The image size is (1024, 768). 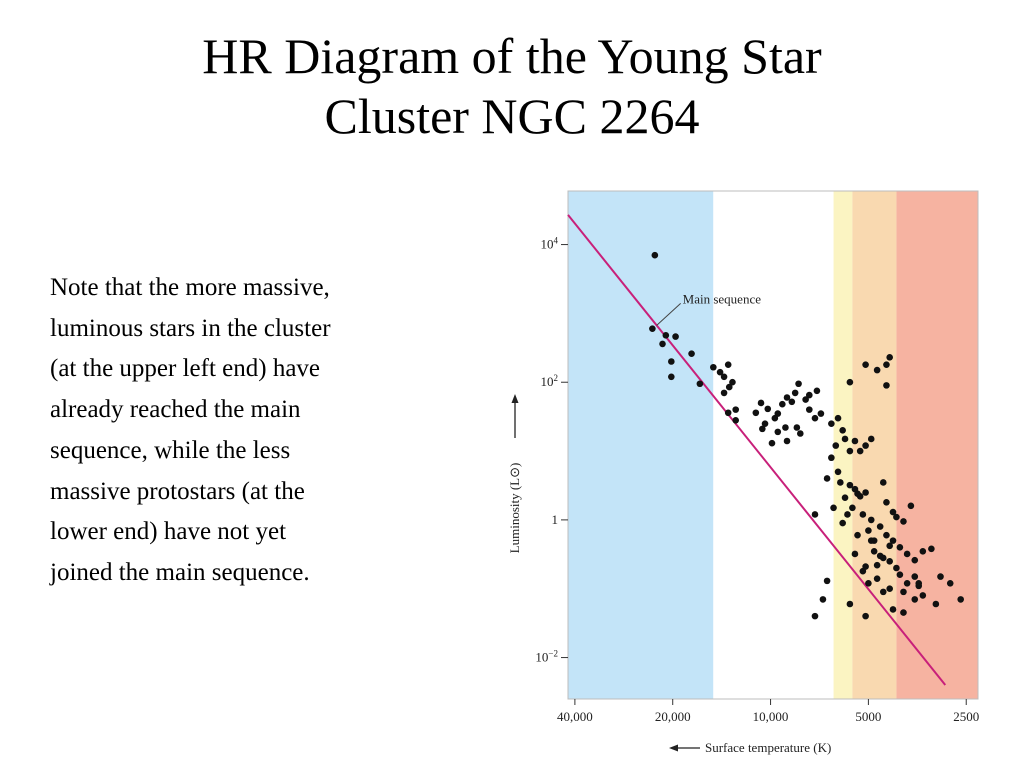 I want to click on y-axis-title-group: Luminosity (L⊙), so click(x=514, y=508).